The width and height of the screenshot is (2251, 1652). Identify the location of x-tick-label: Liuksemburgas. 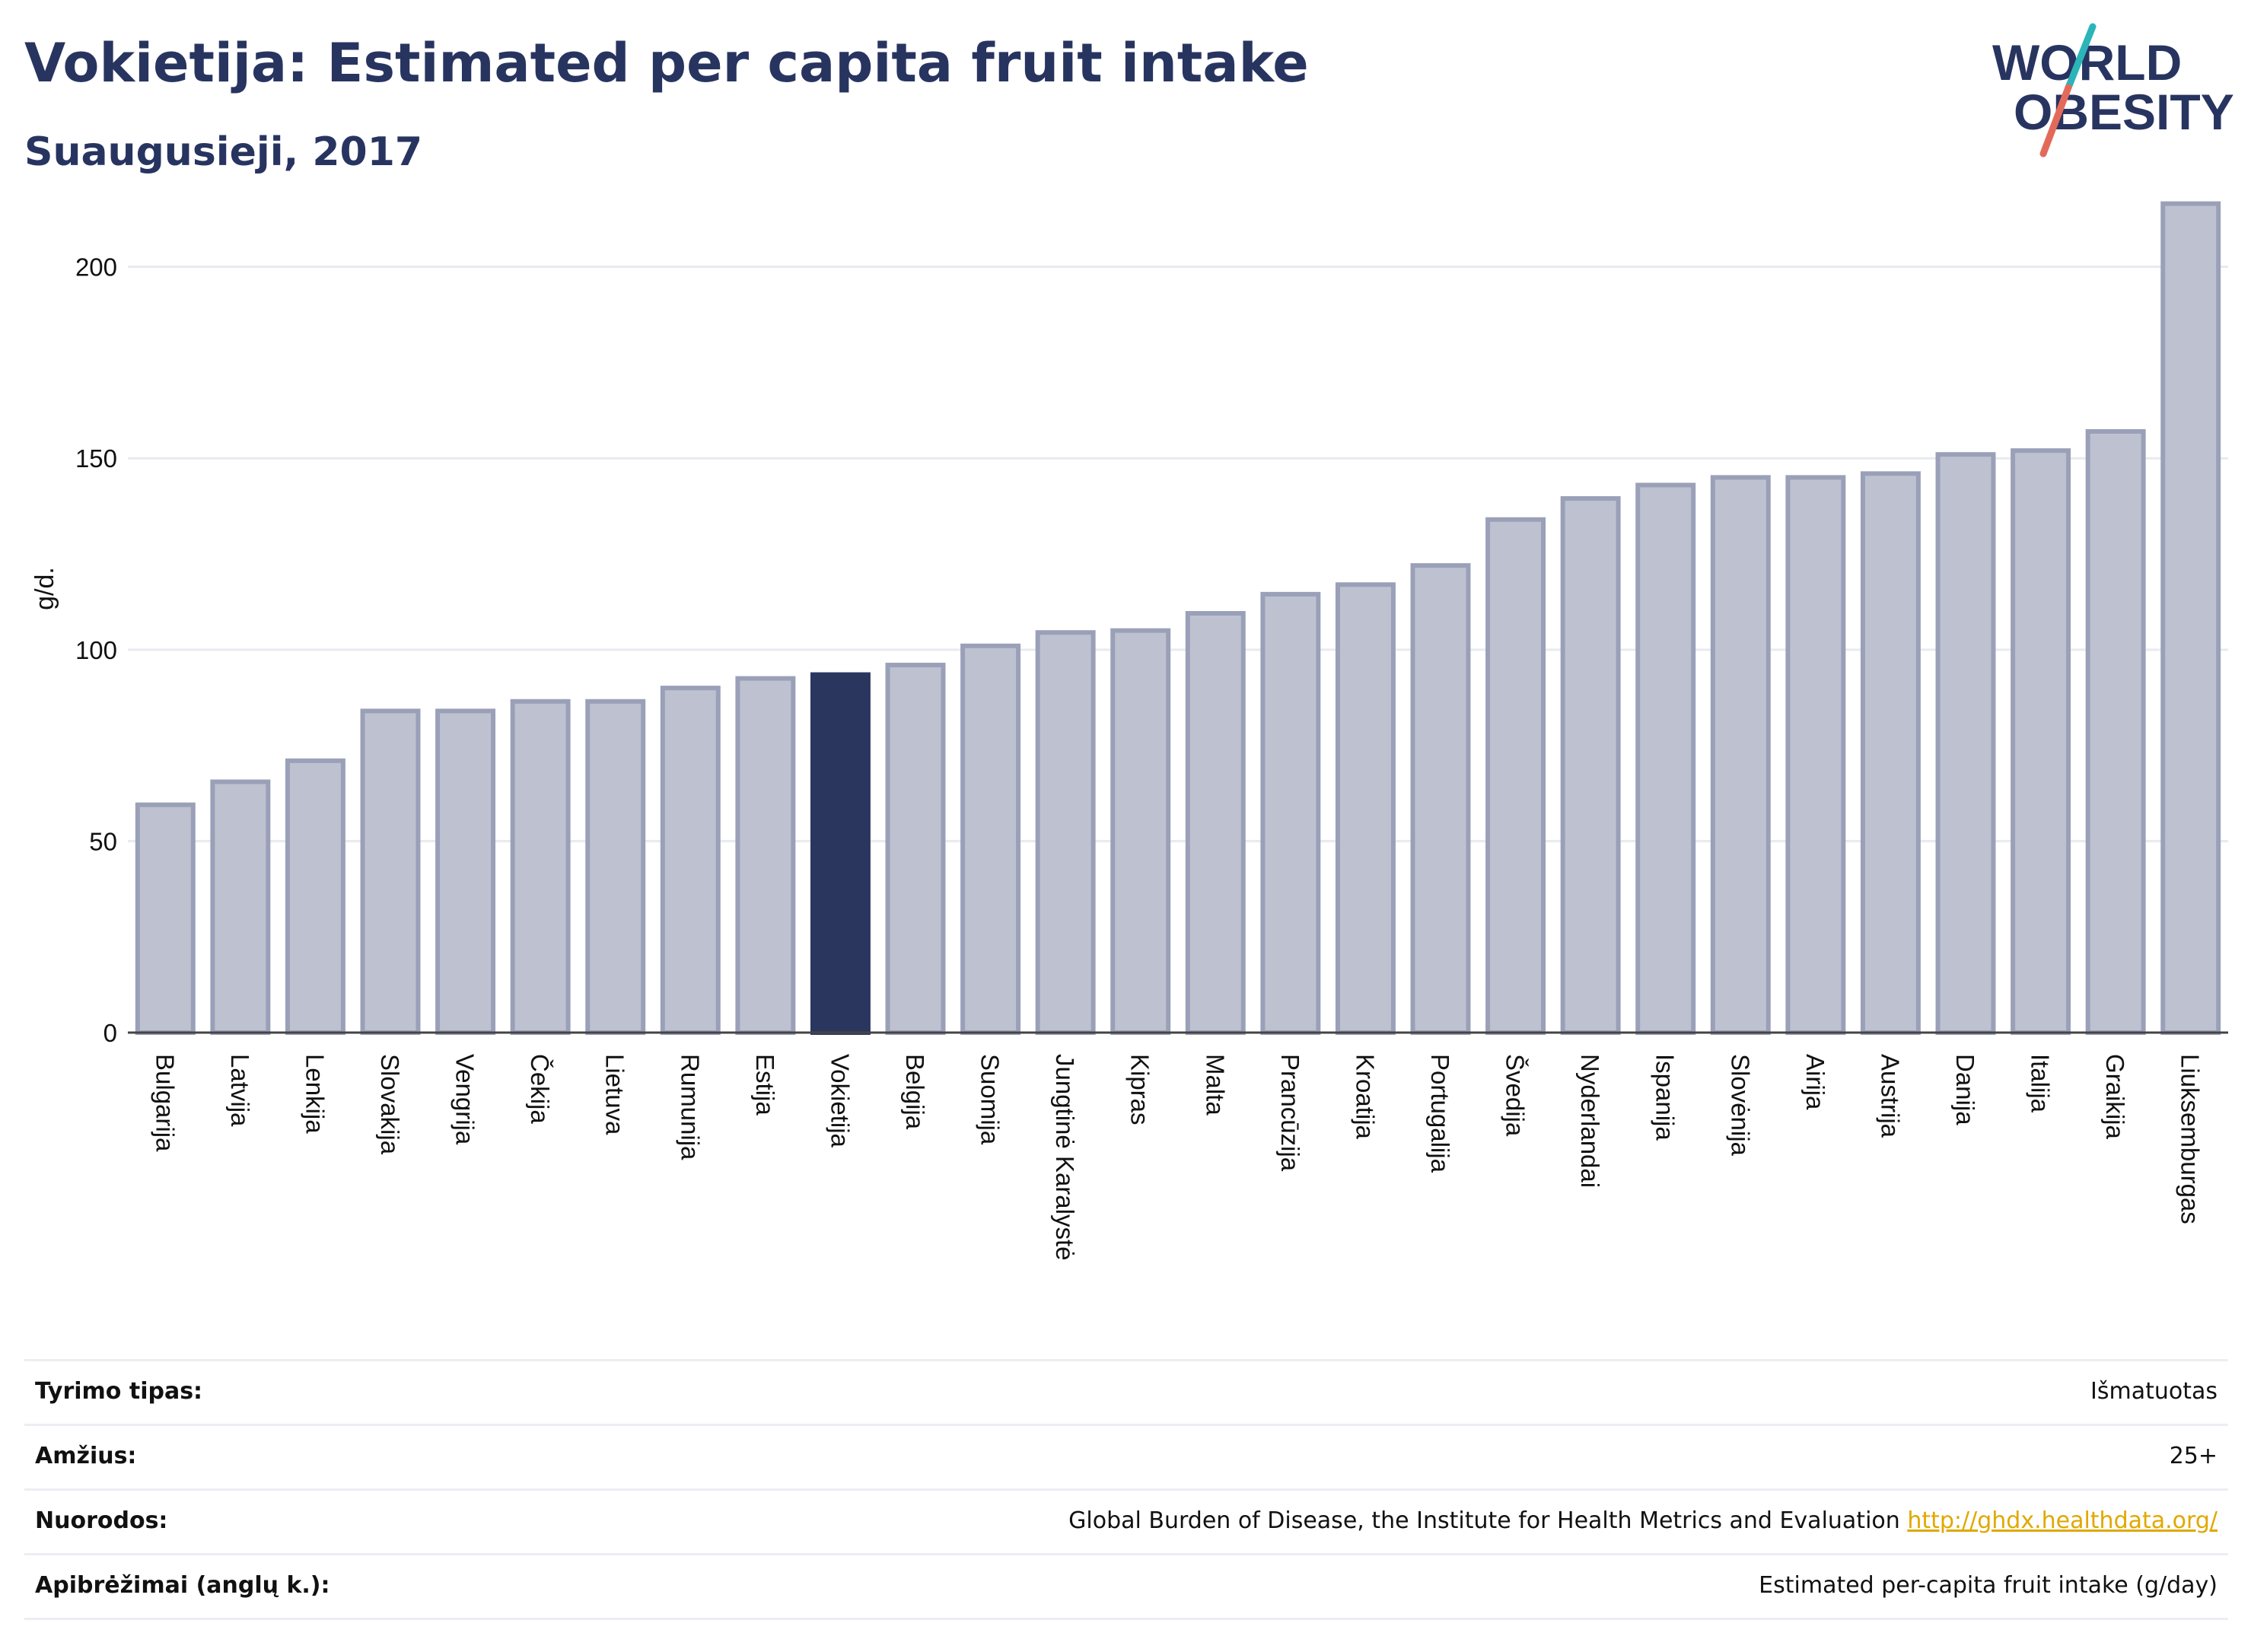
(2190, 1139).